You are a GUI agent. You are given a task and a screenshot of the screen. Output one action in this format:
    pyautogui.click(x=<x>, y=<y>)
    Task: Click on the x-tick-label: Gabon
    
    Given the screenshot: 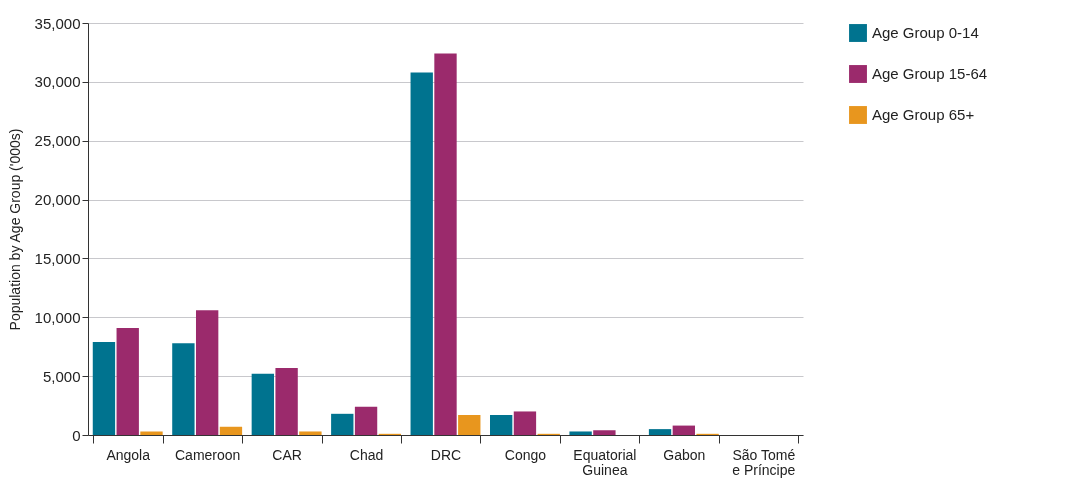 What is the action you would take?
    pyautogui.click(x=684, y=454)
    